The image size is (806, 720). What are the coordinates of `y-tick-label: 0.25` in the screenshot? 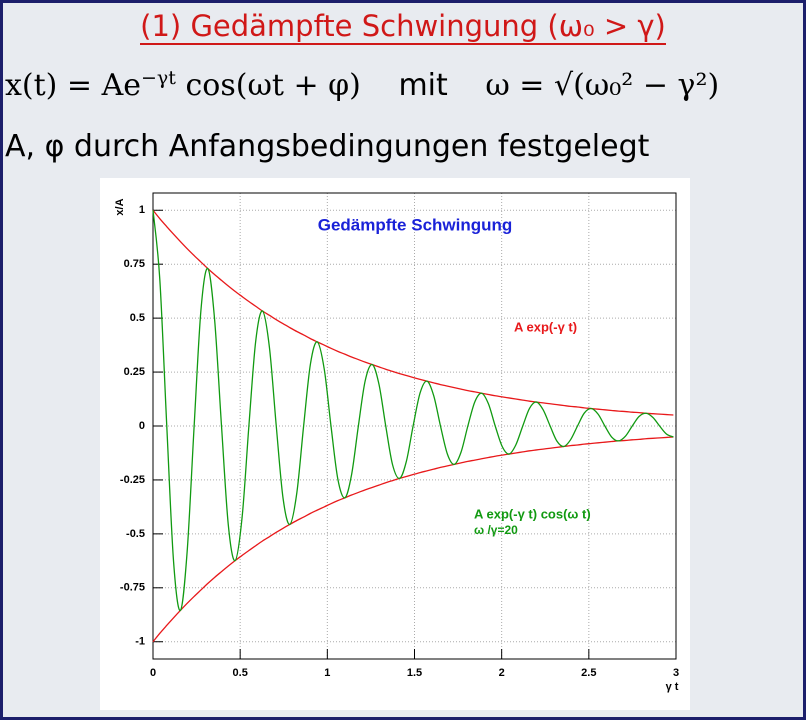 It's located at (134, 372).